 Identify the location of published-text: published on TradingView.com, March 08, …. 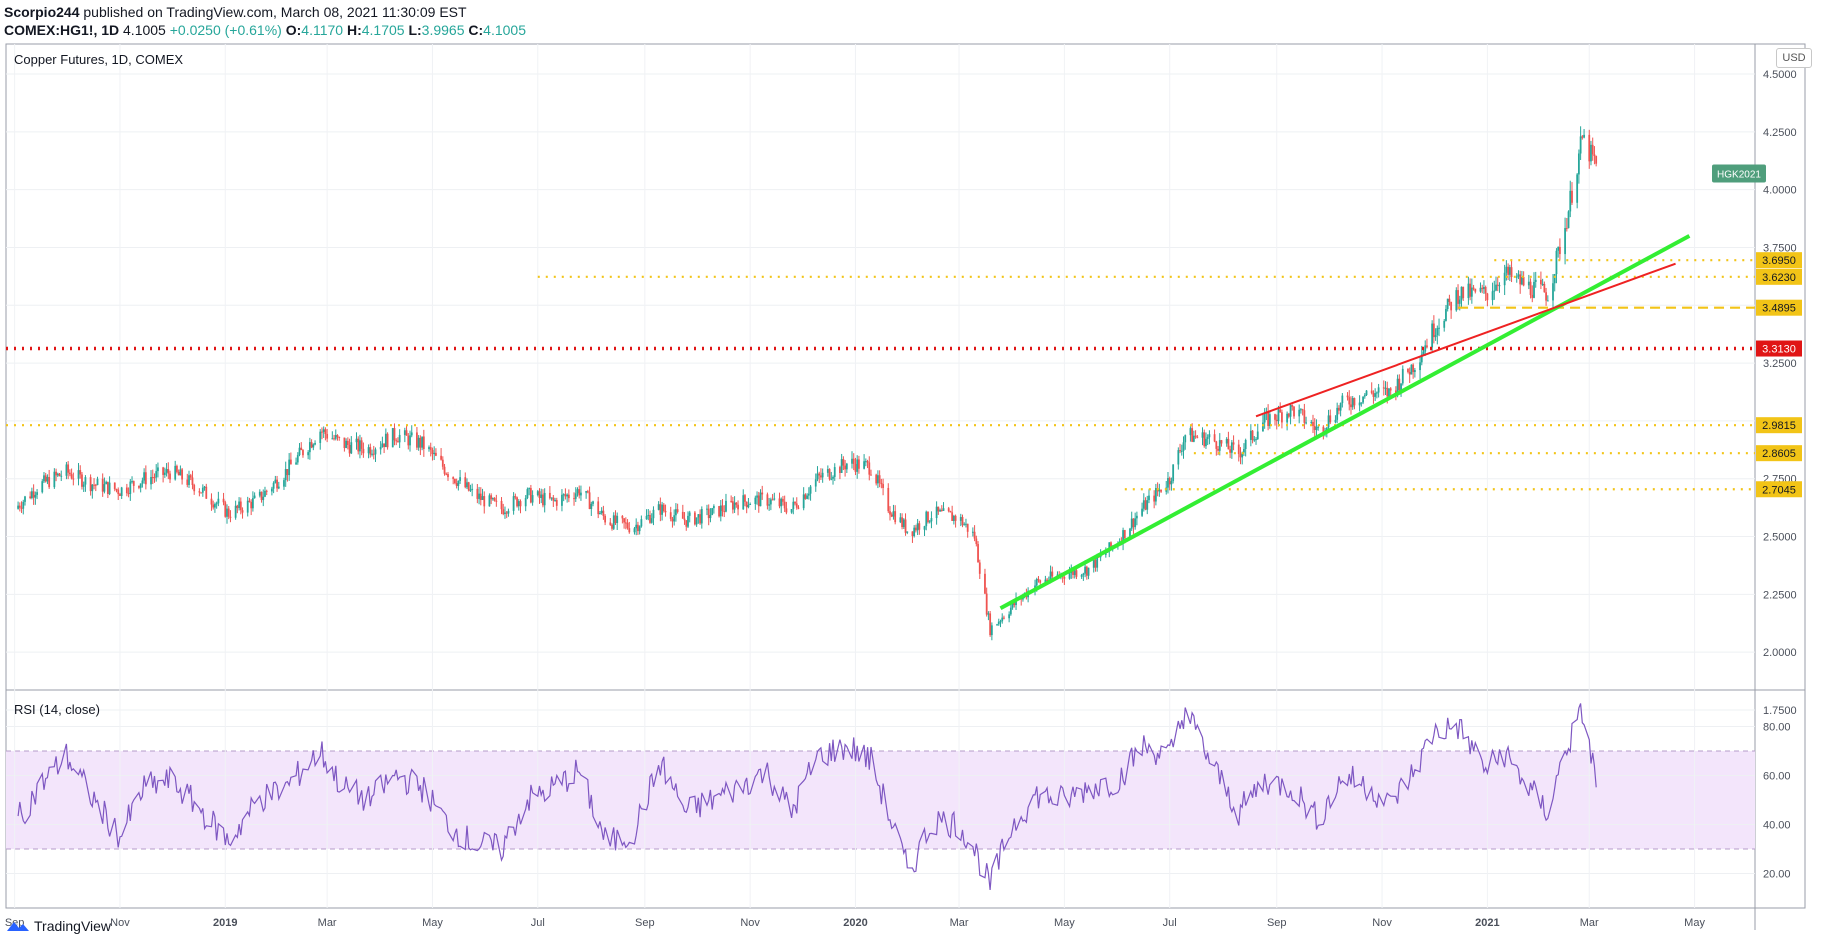
(275, 12).